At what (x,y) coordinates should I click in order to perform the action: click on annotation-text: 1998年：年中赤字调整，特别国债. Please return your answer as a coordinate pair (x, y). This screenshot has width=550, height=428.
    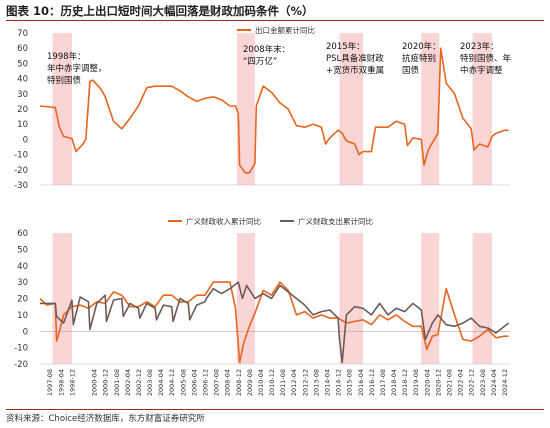
    Looking at the image, I should click on (77, 68).